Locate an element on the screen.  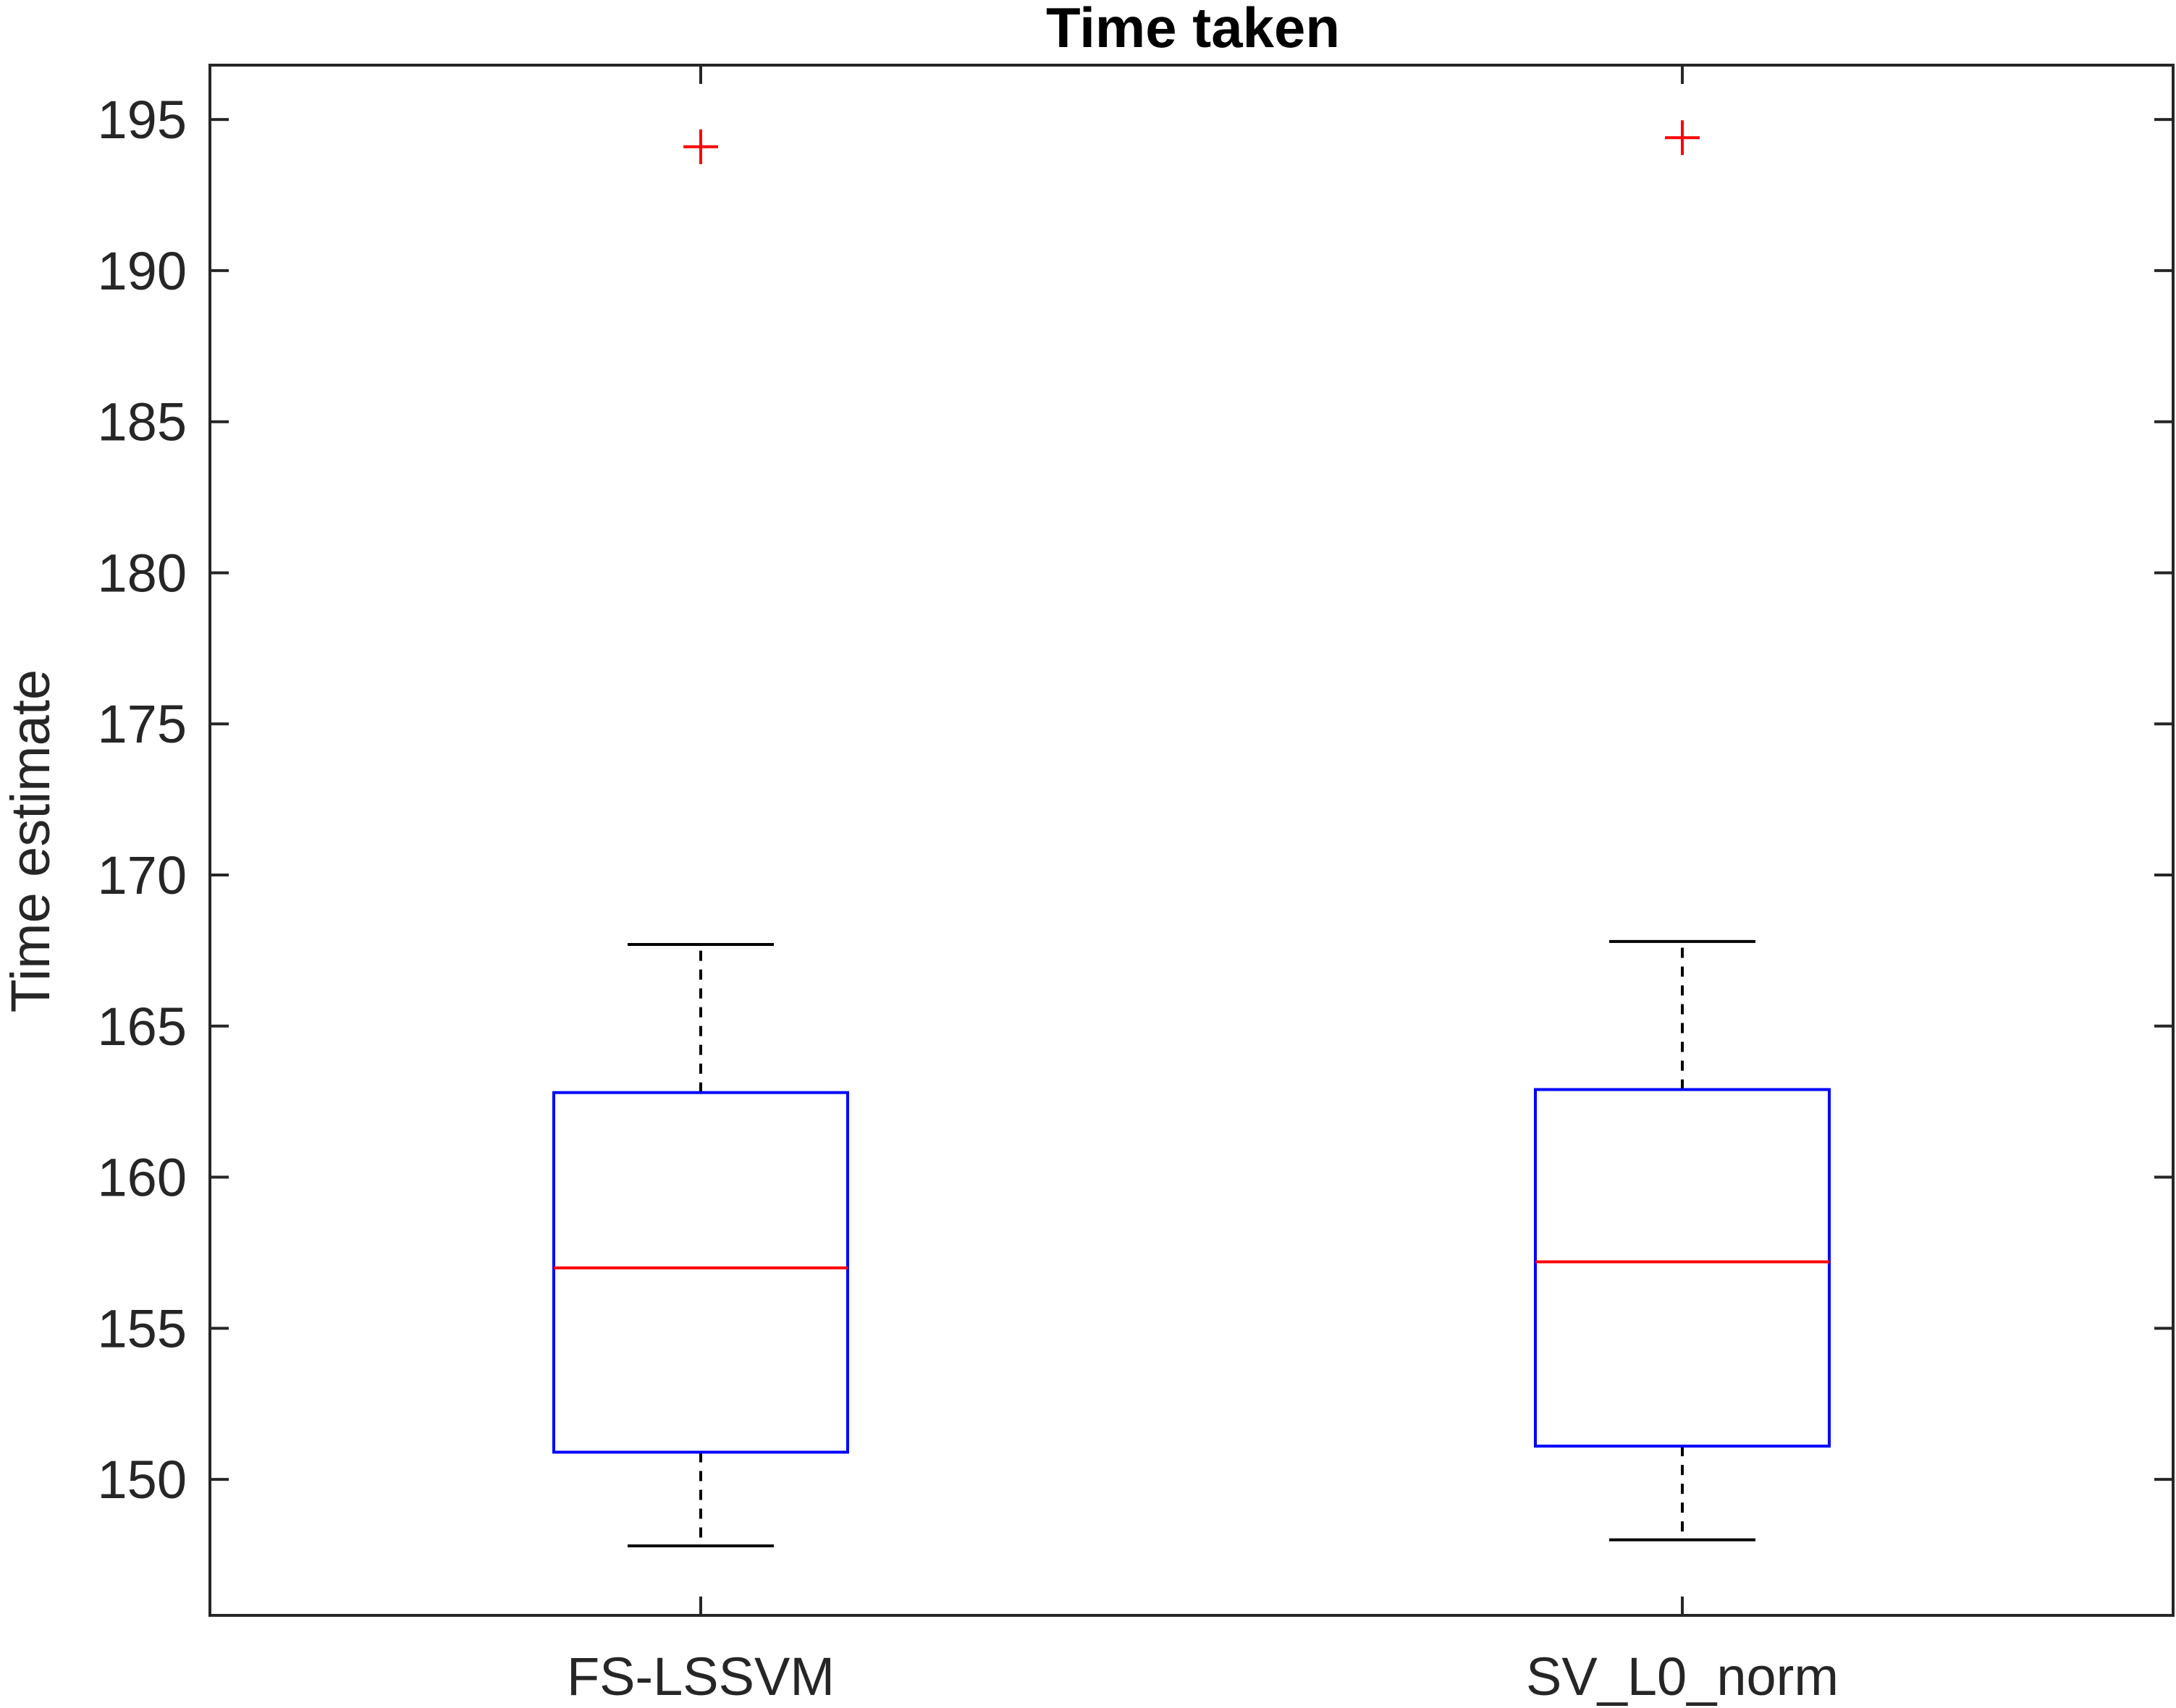
box-fs-lssvm is located at coordinates (700, 838).